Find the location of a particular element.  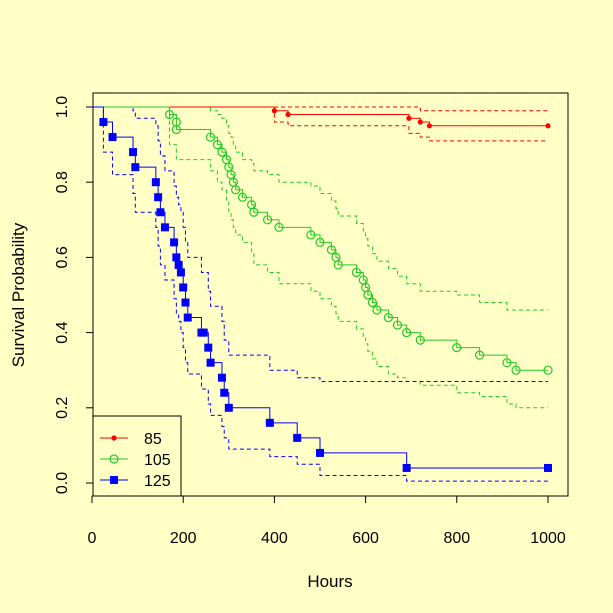

series-85-lower-ci is located at coordinates (320, 124).